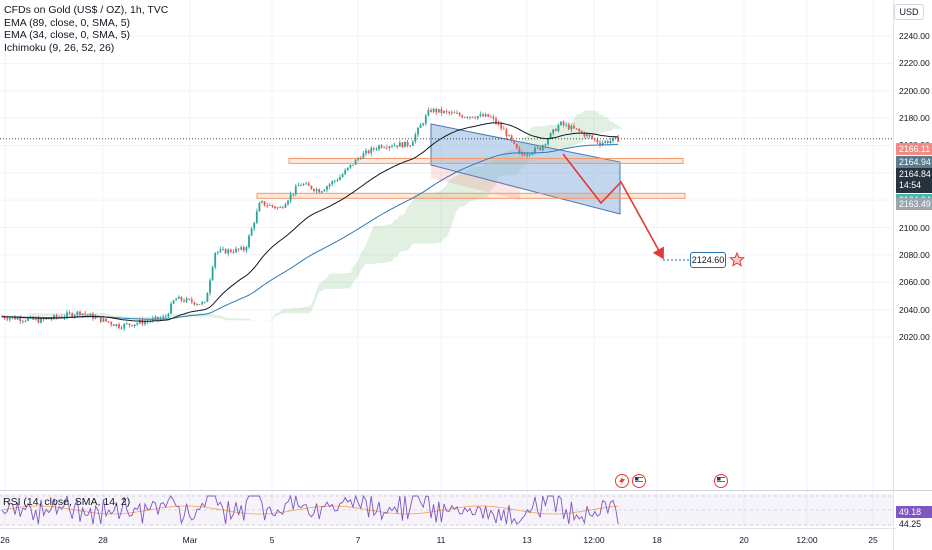 This screenshot has width=932, height=550. What do you see at coordinates (86, 10) in the screenshot?
I see `symbol-title: CFDs on Gold (US$ / OZ), 1h, TVC` at bounding box center [86, 10].